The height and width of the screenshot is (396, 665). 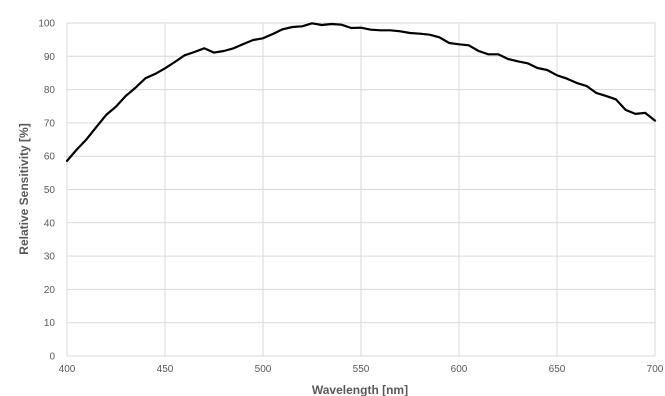 I want to click on y-tick-label: 10, so click(x=50, y=323).